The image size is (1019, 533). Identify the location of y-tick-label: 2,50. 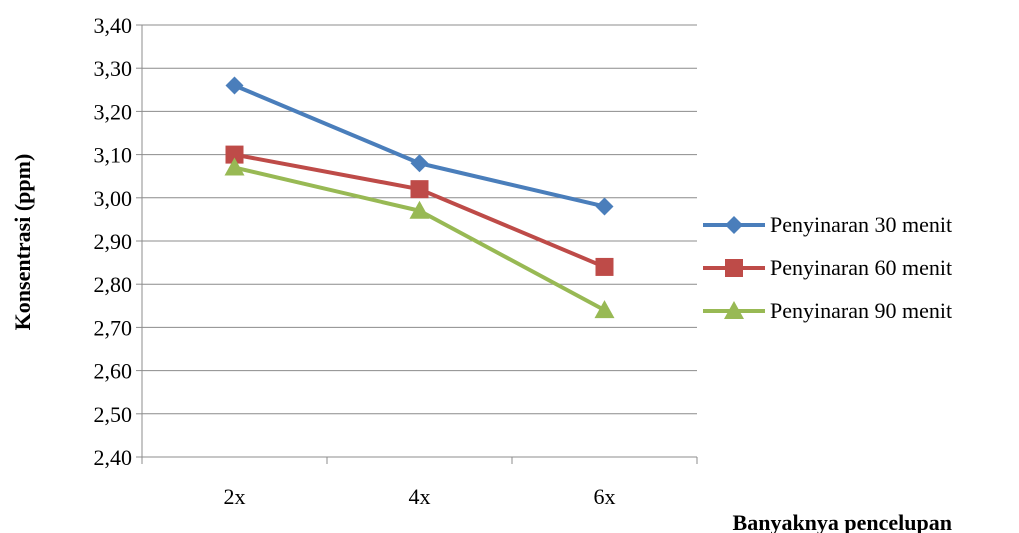
(113, 414).